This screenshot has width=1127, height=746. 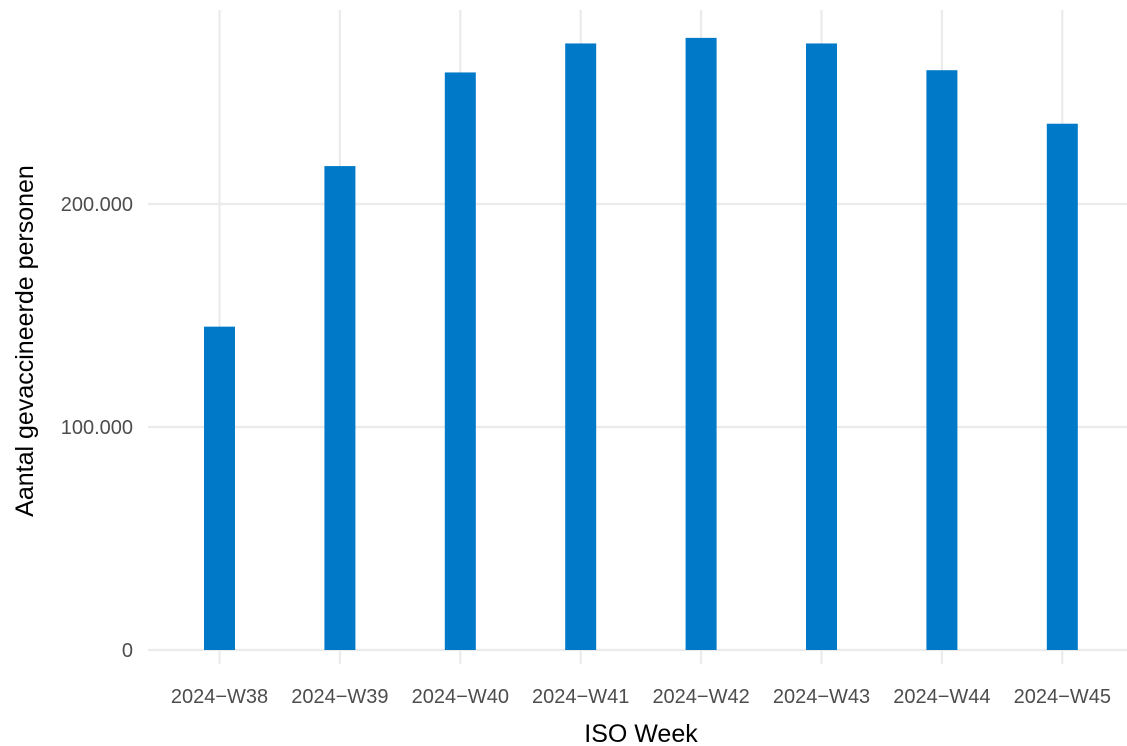 What do you see at coordinates (941, 697) in the screenshot?
I see `x-tick-label: 2024−W44` at bounding box center [941, 697].